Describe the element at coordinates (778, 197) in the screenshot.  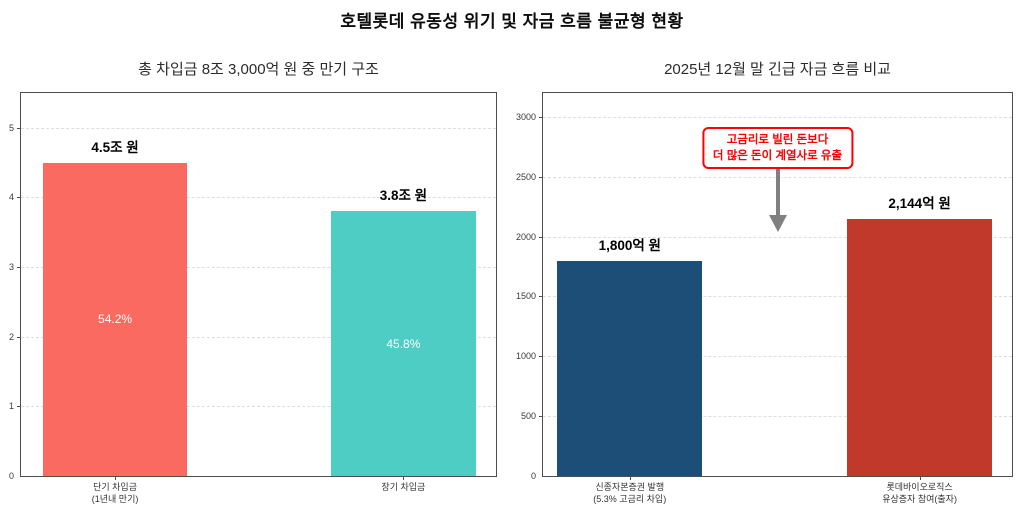
I see `down-arrow-icon` at that location.